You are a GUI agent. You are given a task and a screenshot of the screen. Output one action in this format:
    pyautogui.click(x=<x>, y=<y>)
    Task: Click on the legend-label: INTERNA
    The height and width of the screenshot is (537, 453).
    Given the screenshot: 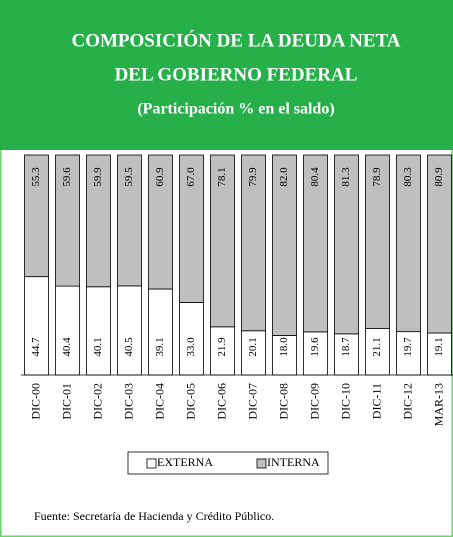 What is the action you would take?
    pyautogui.click(x=293, y=462)
    